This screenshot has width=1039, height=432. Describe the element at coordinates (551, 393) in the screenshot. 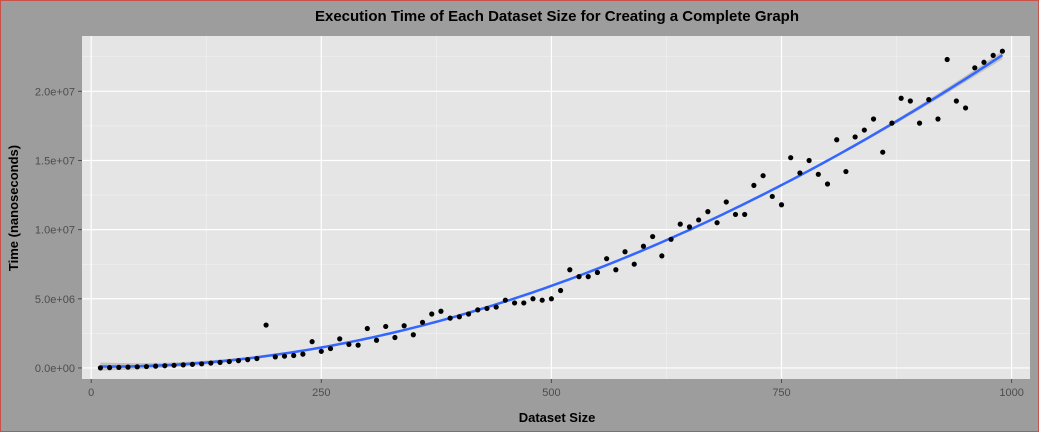

I see `x-tick-label: 500` at that location.